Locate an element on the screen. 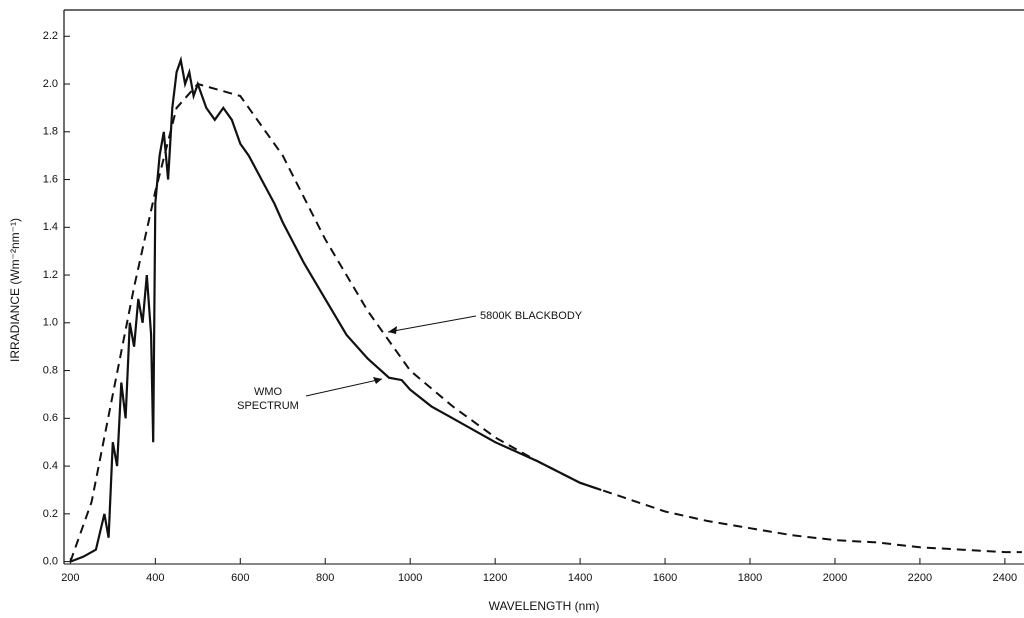  annotation: WMO is located at coordinates (268, 392).